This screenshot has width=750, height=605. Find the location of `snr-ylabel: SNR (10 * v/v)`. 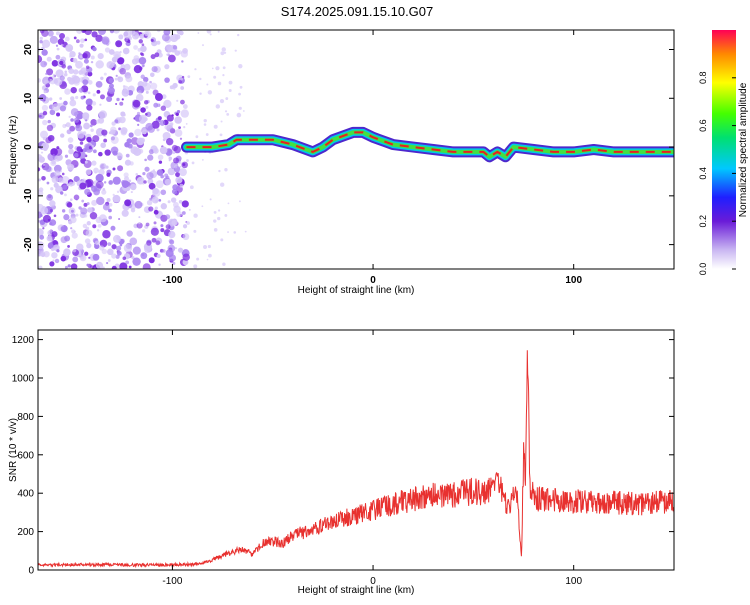

snr-ylabel: SNR (10 * v/v) is located at coordinates (13, 450).